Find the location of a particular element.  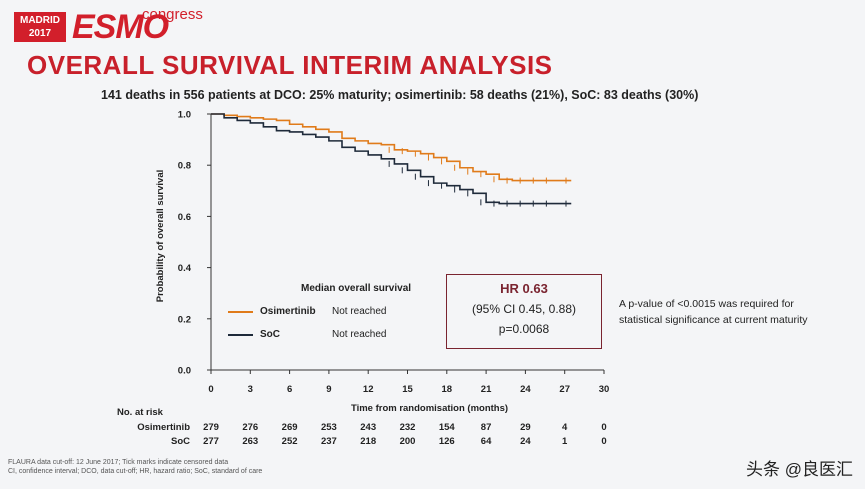

risk-cell: 237 is located at coordinates (329, 441).